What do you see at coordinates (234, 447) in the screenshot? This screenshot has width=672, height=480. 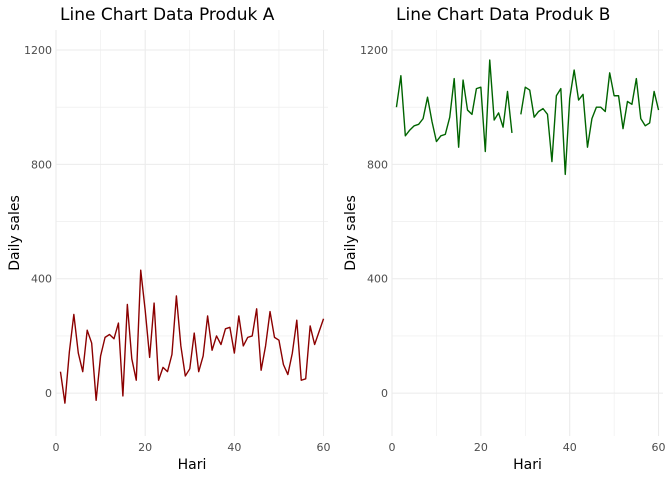 I see `chart-a-x-tick-label: 40` at bounding box center [234, 447].